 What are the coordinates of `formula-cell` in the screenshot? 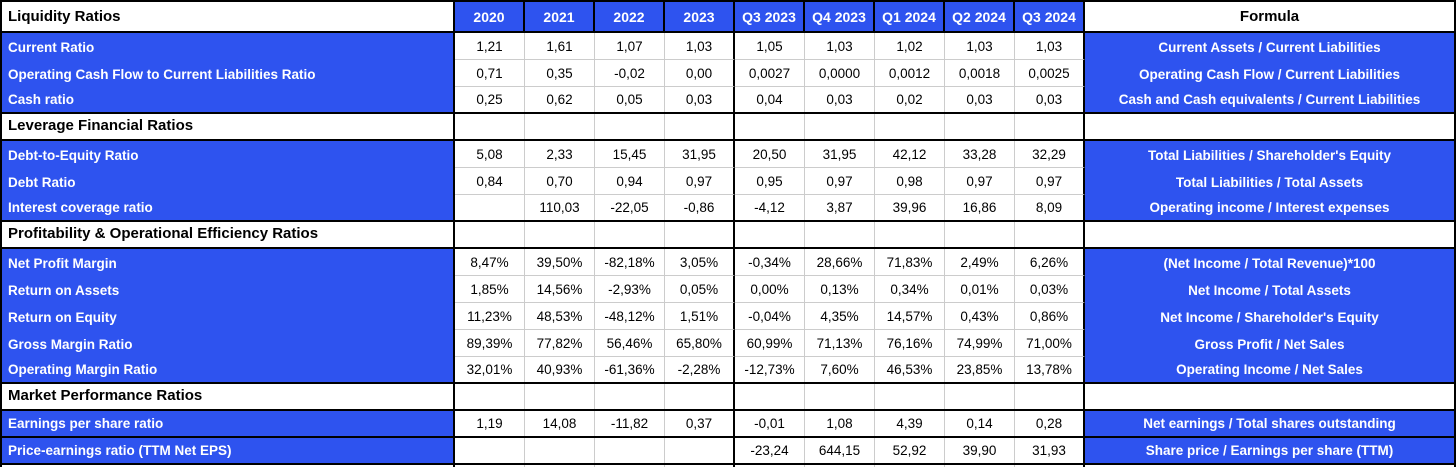 It's located at (1269, 396).